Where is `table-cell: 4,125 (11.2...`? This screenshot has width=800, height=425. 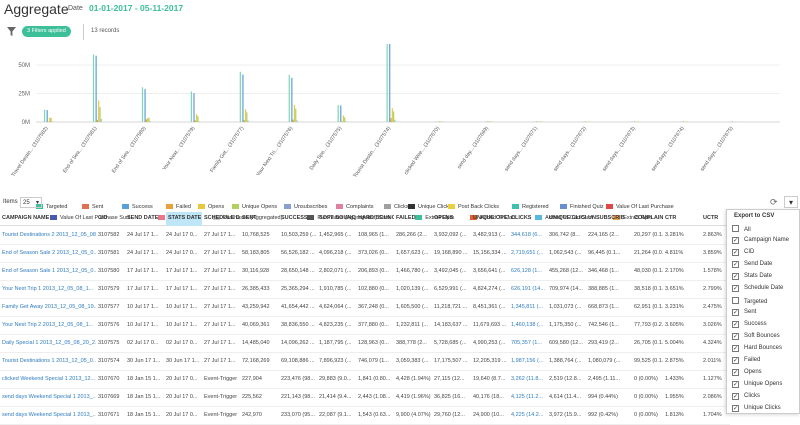 table-cell: 4,125 (11.2... is located at coordinates (527, 397).